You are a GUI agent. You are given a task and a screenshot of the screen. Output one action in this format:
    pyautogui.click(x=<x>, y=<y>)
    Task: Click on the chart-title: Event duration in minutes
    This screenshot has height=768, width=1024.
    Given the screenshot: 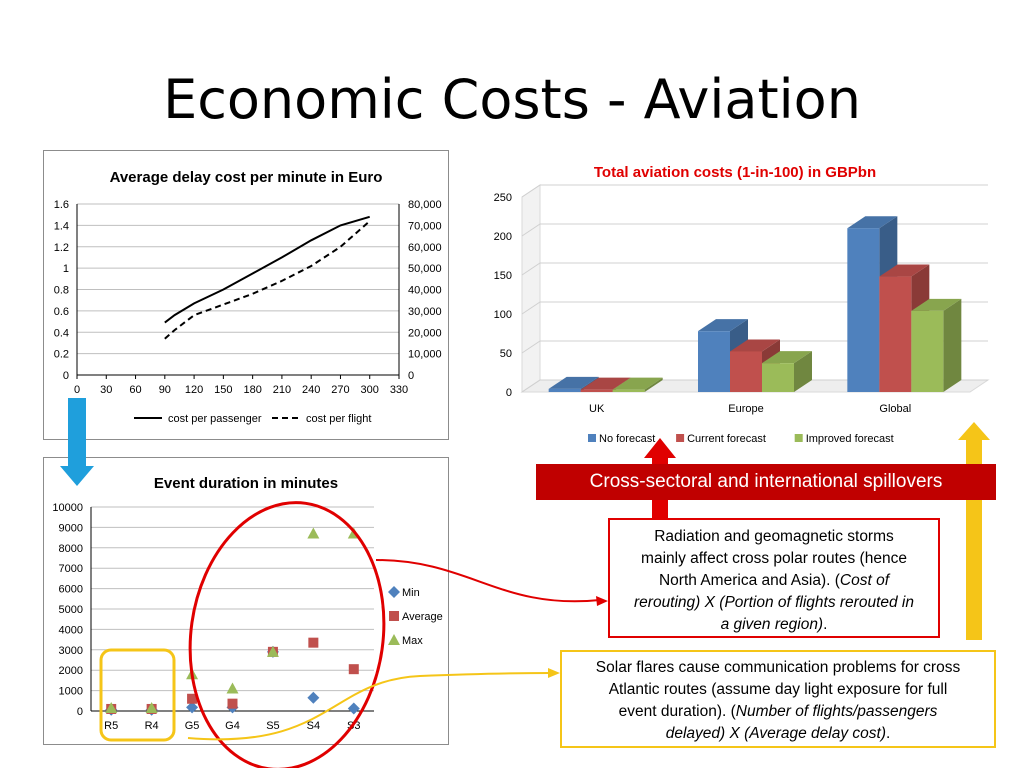 What is the action you would take?
    pyautogui.click(x=246, y=483)
    